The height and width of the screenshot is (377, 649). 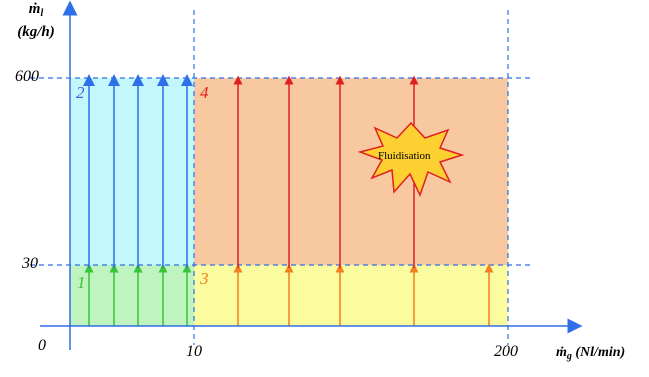 I want to click on x-tick-200: 200, so click(x=506, y=351).